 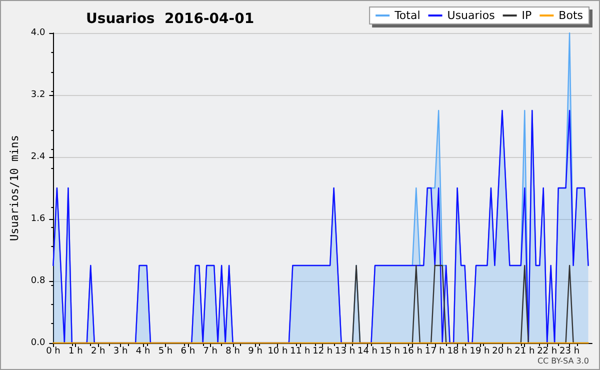 I want to click on x-tick-label: 5 h, so click(x=165, y=351).